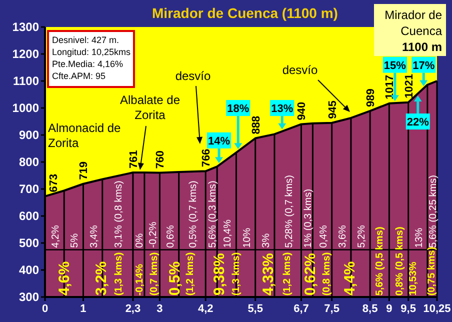 The width and height of the screenshot is (452, 322). Describe the element at coordinates (75, 240) in the screenshot. I see `annotation: 5%` at that location.